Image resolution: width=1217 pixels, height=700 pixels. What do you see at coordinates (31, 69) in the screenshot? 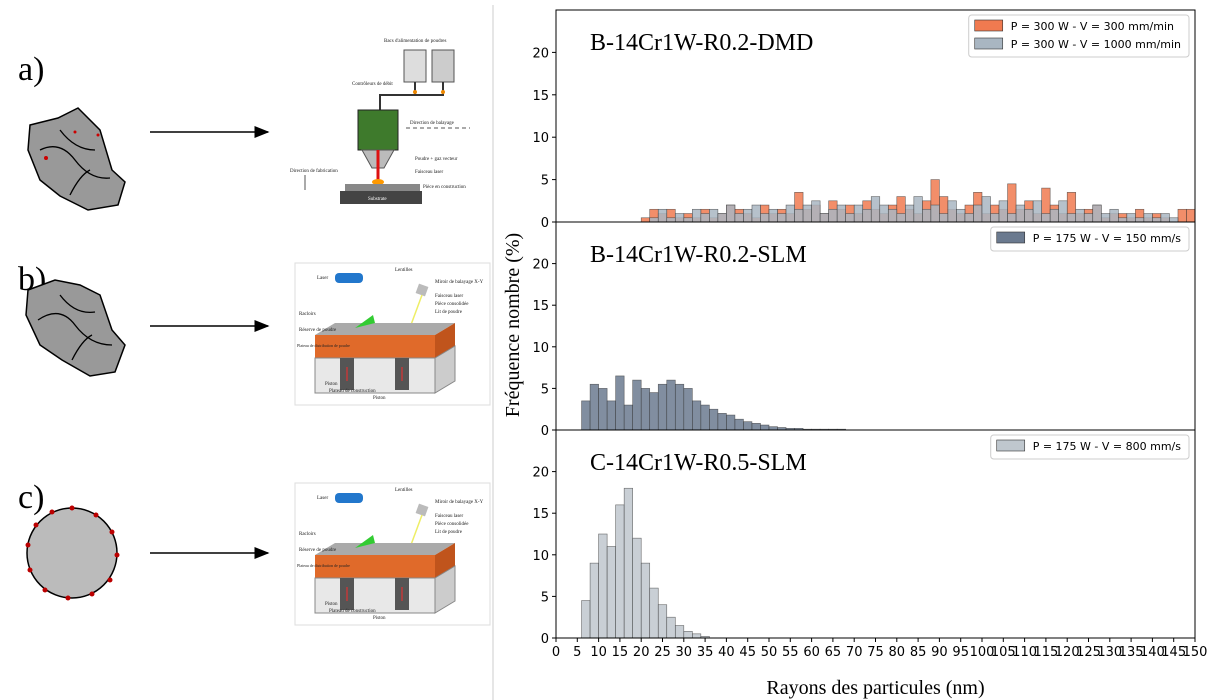
I see `panel-label: a)` at bounding box center [31, 69].